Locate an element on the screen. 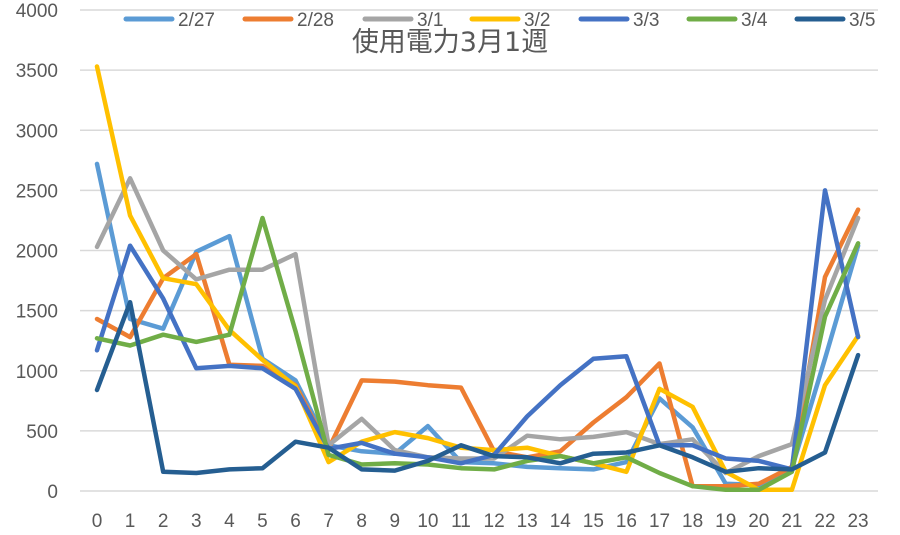 Image resolution: width=900 pixels, height=535 pixels. x-tick-label: 17 is located at coordinates (659, 521).